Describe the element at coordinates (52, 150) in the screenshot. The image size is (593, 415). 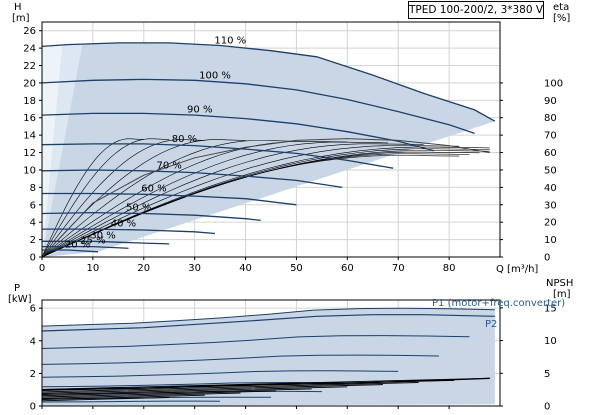
I see `operating-area-edge` at that location.